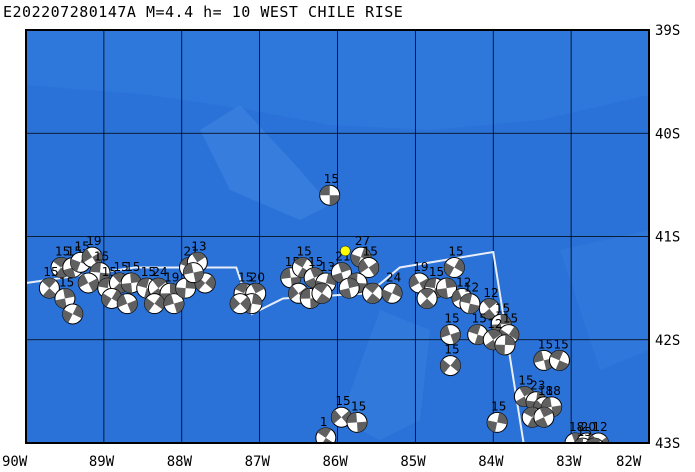 The width and height of the screenshot is (695, 472). What do you see at coordinates (324, 422) in the screenshot?
I see `depth-label: 1` at bounding box center [324, 422].